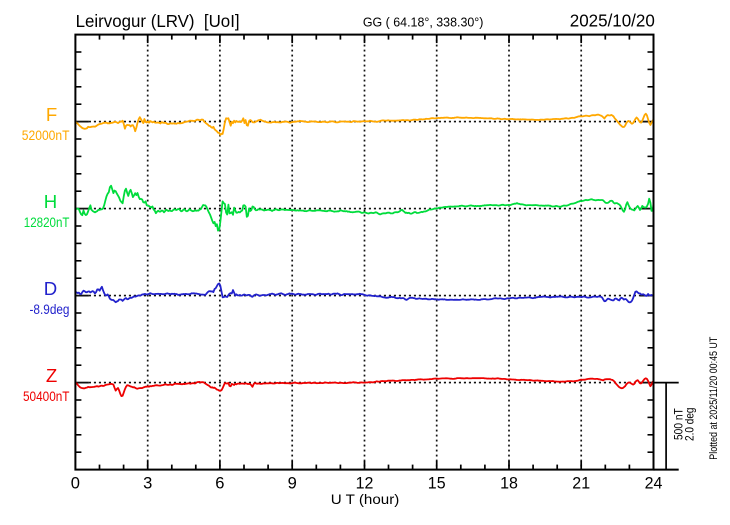 Image resolution: width=730 pixels, height=525 pixels. Describe the element at coordinates (158, 21) in the screenshot. I see `svg-text: Leirvogur (LRV) [UoI]` at that location.